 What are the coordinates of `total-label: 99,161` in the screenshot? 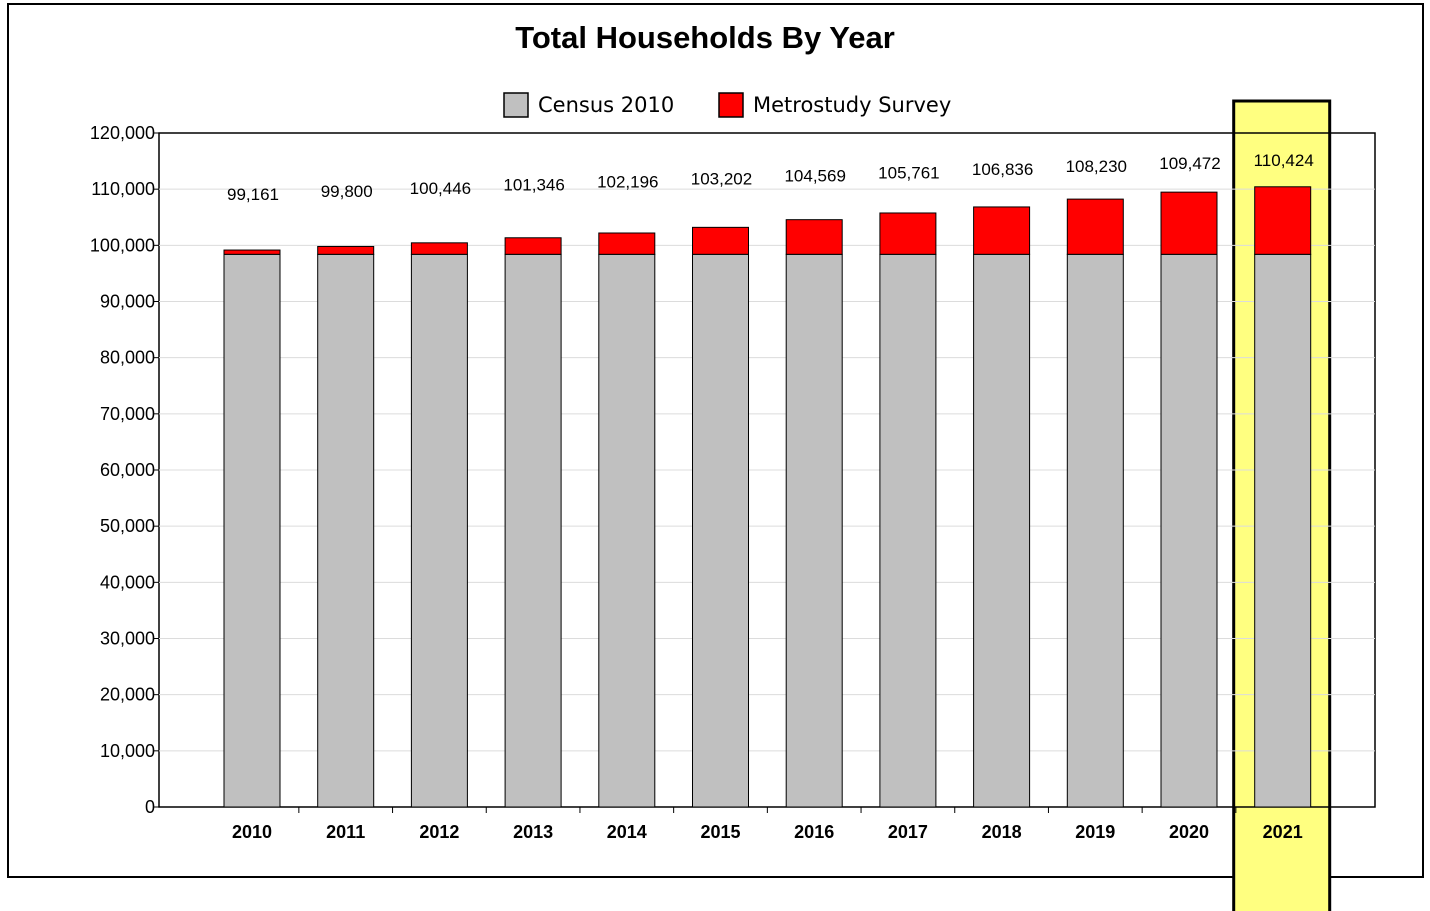 It's located at (253, 194).